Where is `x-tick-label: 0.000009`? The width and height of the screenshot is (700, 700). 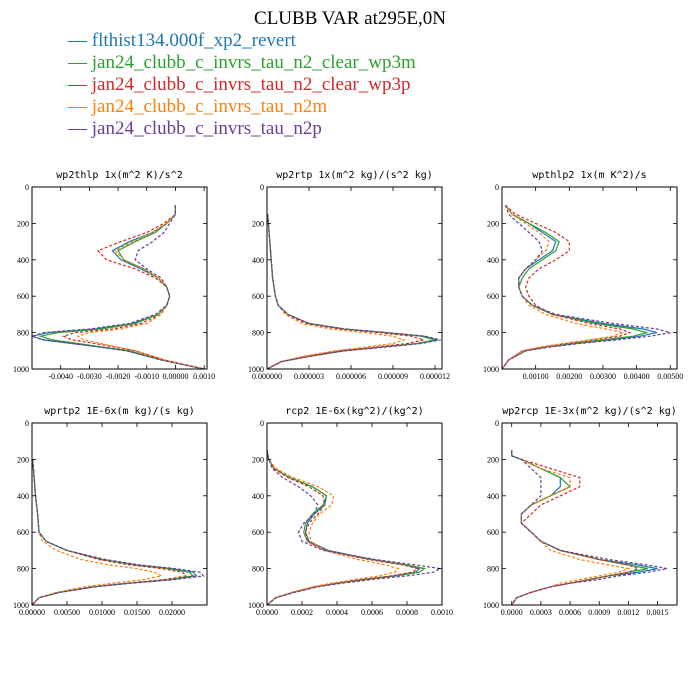
x-tick-label: 0.000009 is located at coordinates (393, 376).